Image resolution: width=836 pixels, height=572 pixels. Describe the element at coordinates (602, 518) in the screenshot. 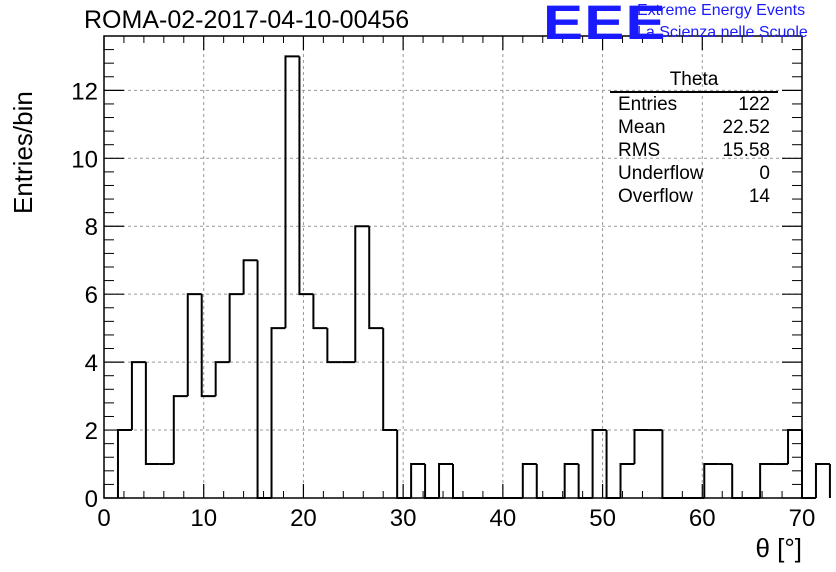

I see `x-tick-label: 50` at that location.